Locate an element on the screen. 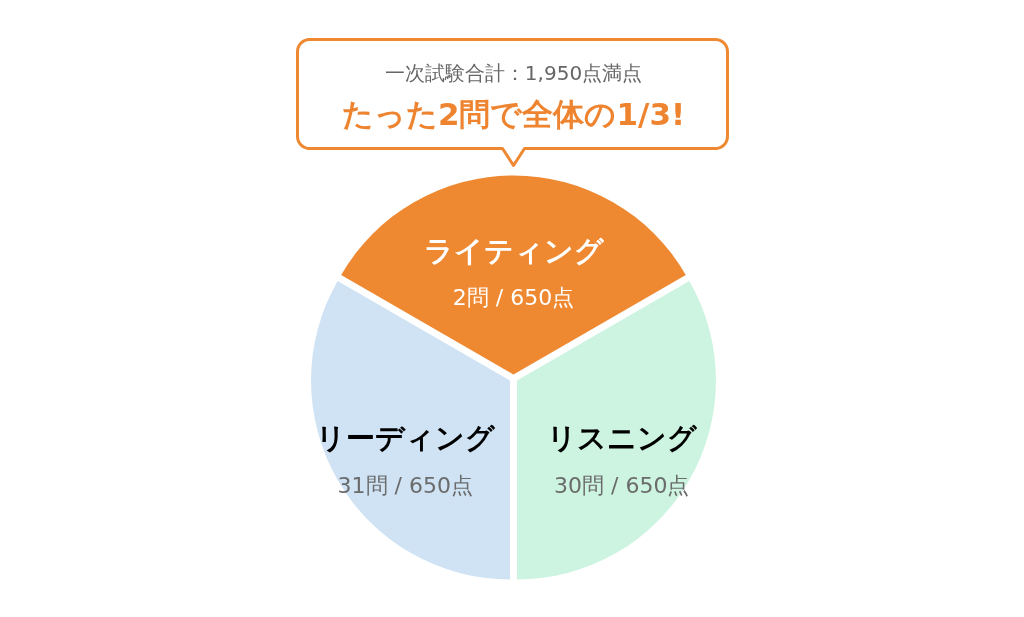  data-label: 2問 / 650点 is located at coordinates (513, 297).